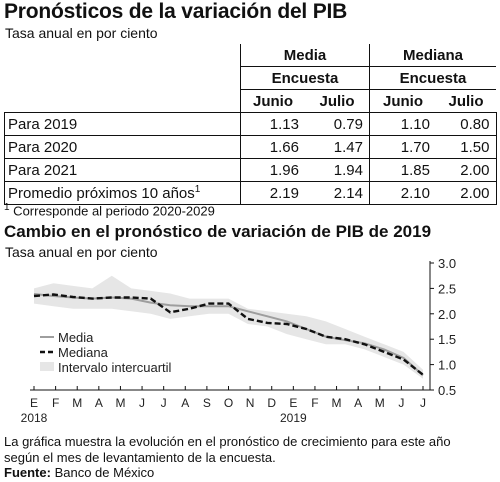  I want to click on y-tick-label: 2.0, so click(447, 314).